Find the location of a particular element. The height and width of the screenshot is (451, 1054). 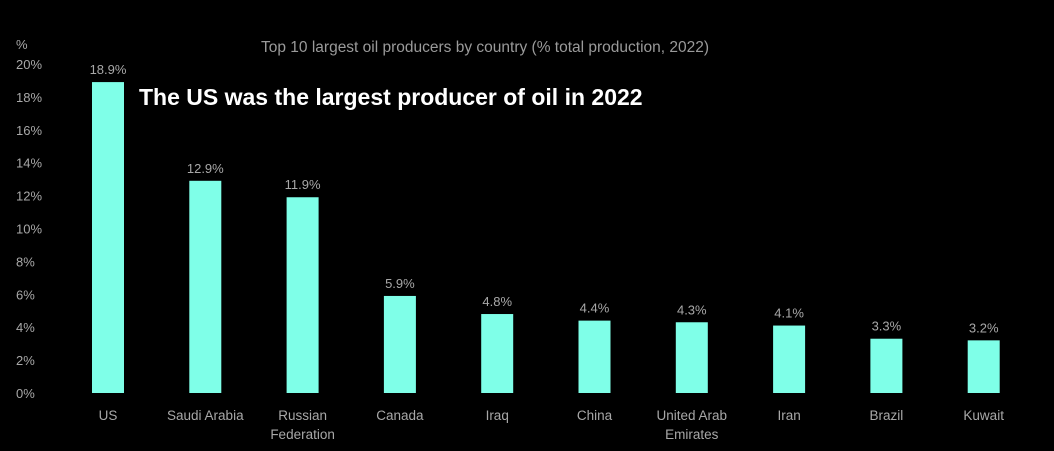

y-tick-label: 14% is located at coordinates (29, 163).